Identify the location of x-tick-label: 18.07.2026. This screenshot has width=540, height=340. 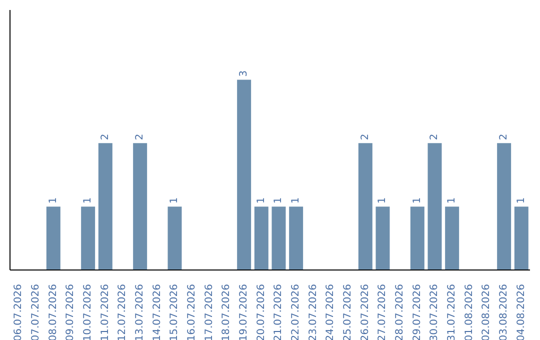
(226, 312).